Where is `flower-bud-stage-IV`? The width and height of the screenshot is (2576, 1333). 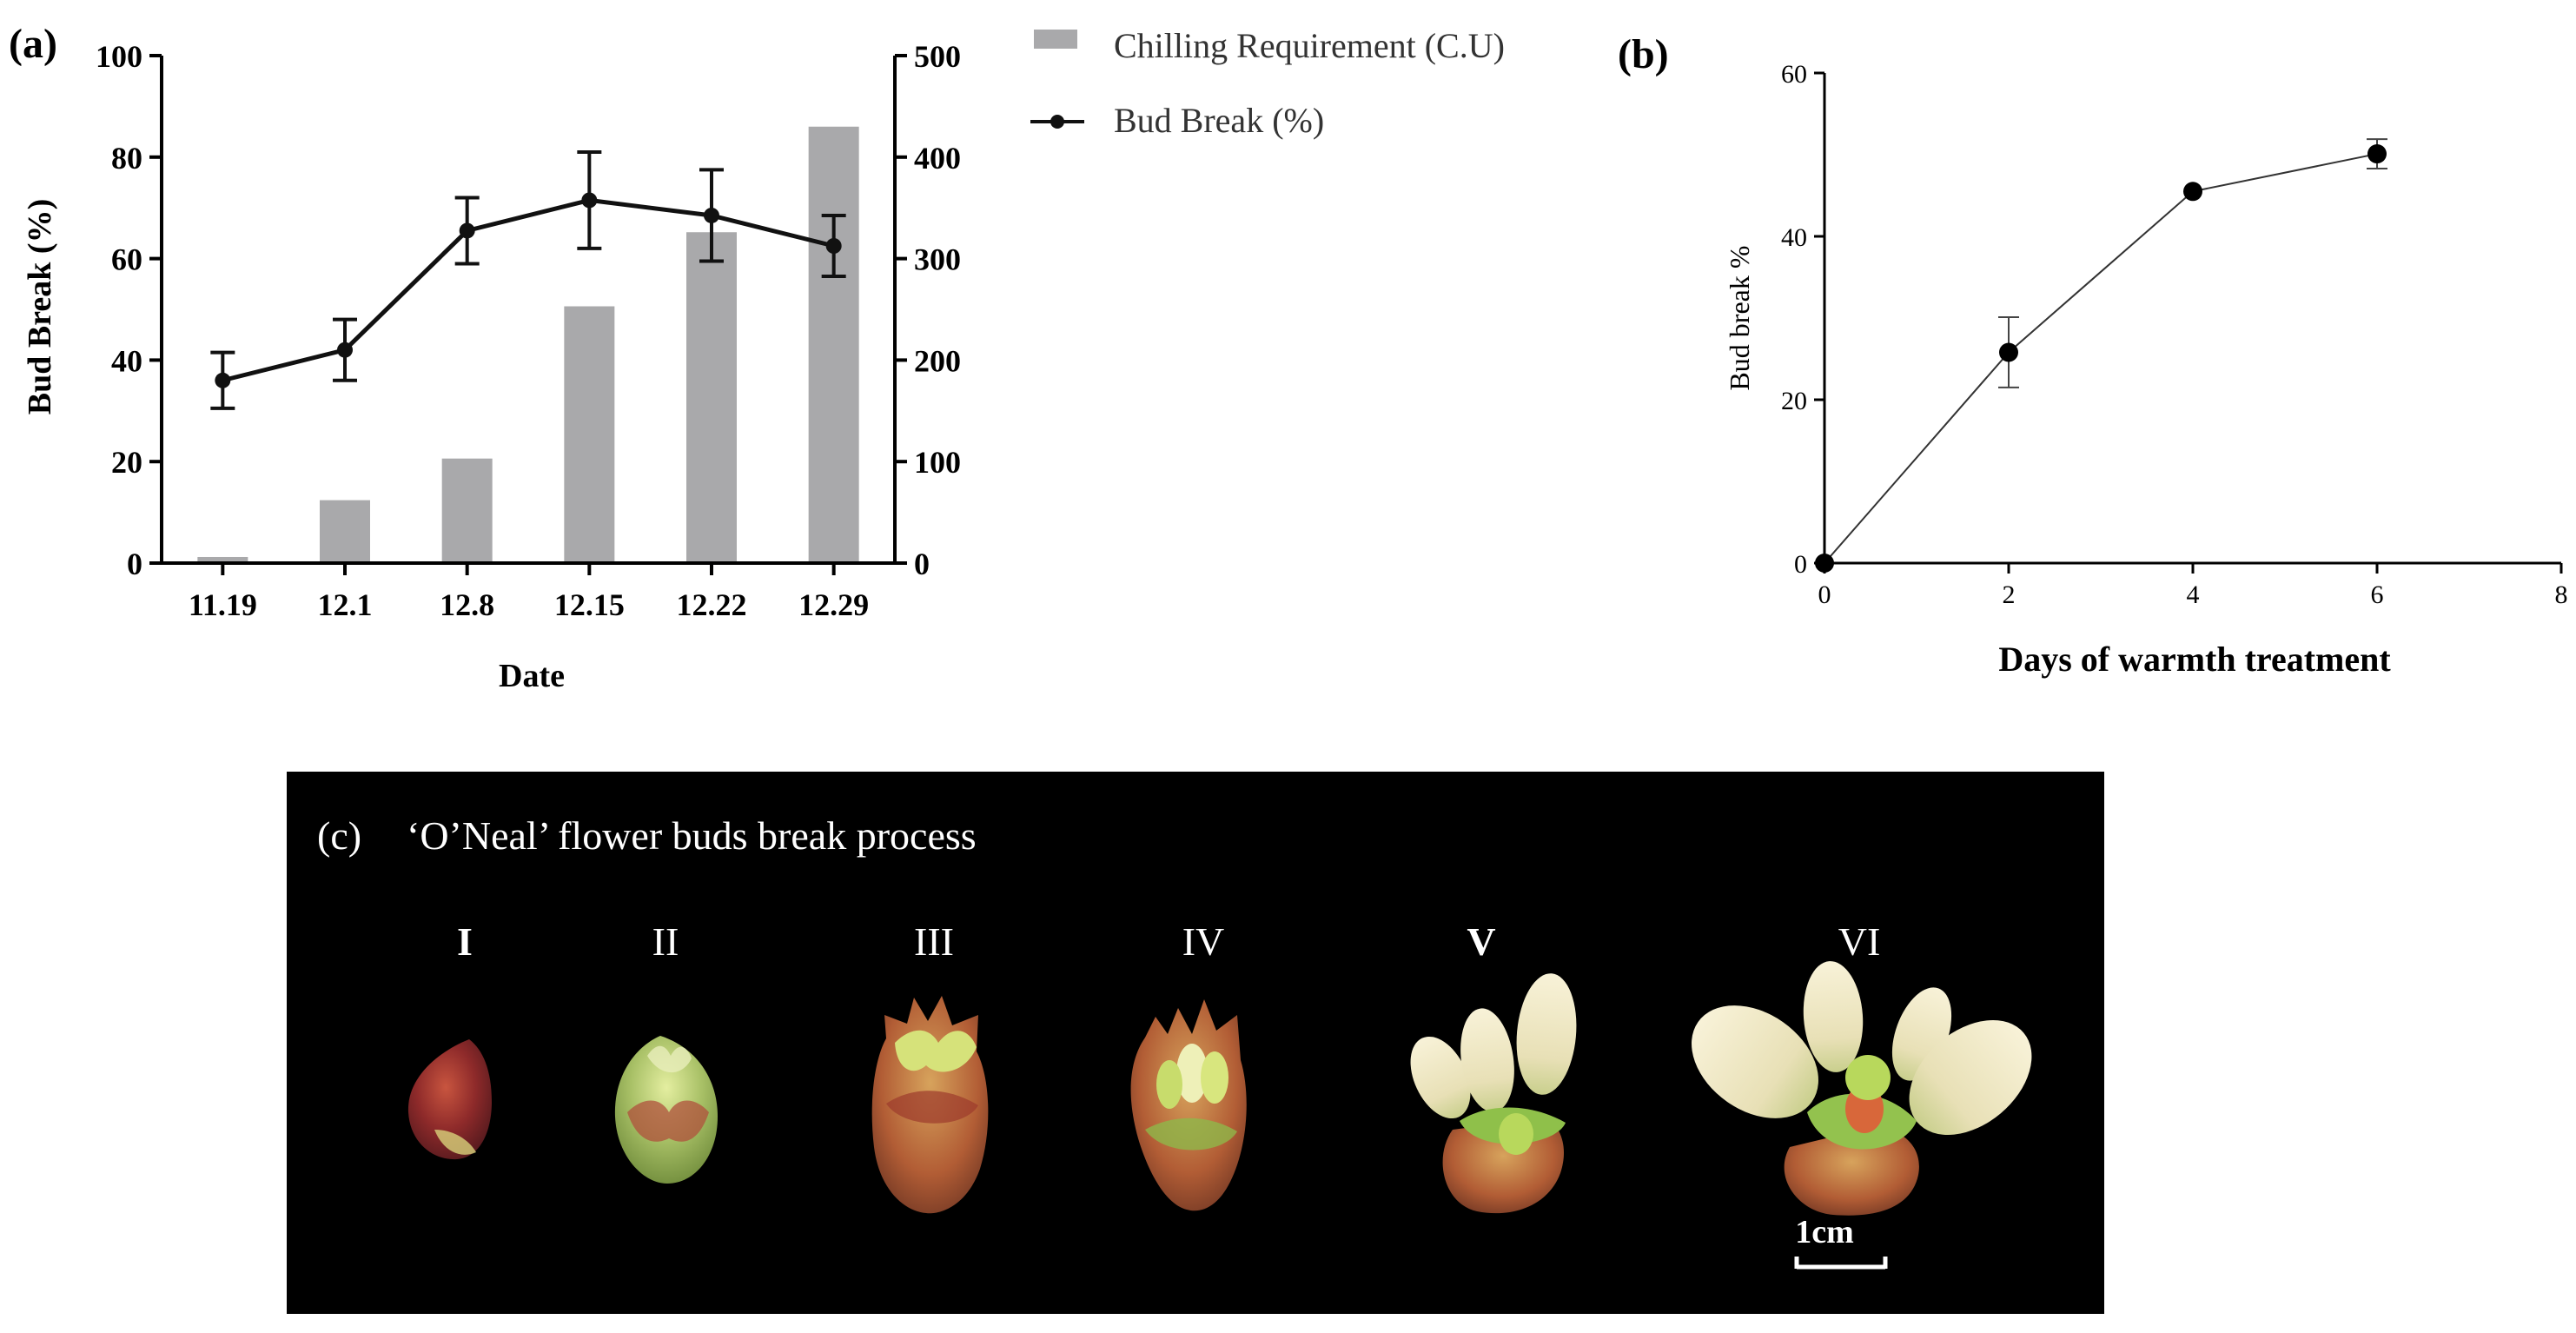
flower-bud-stage-IV is located at coordinates (1188, 1105).